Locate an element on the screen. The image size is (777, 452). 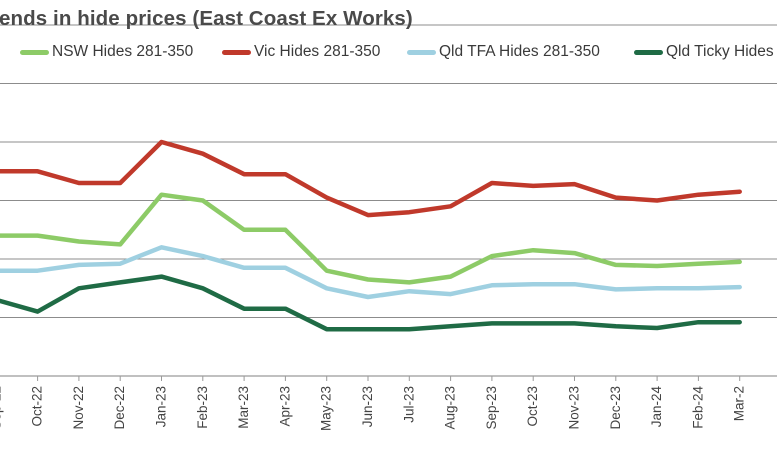
x-tick-label: Aug-23 is located at coordinates (450, 408).